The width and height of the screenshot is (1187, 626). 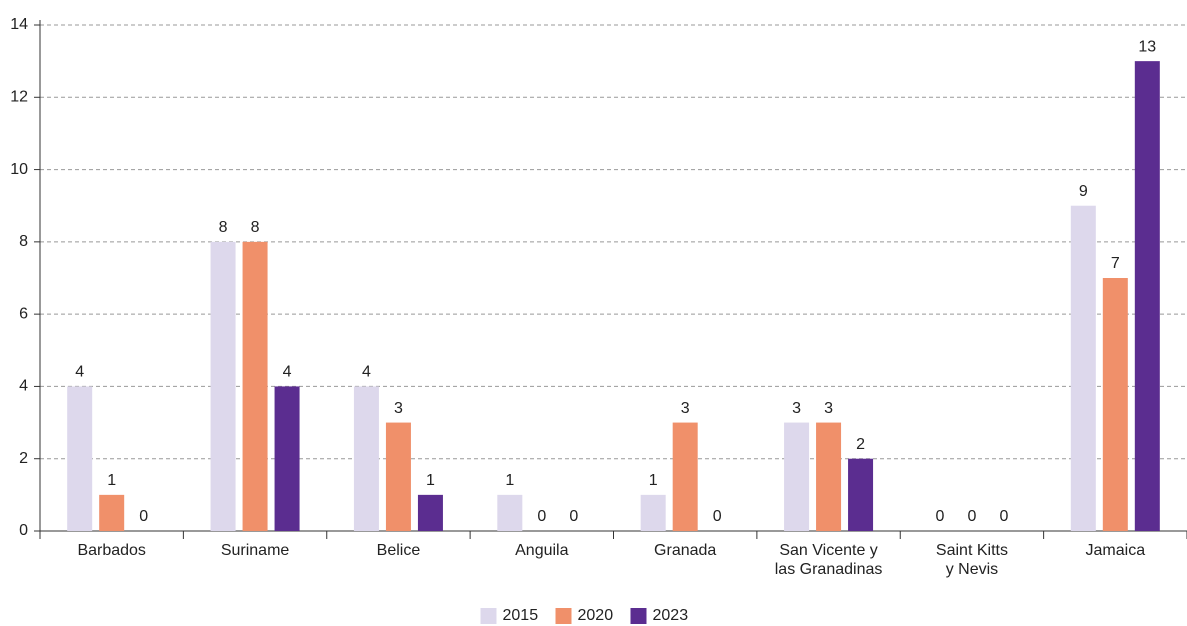 I want to click on y-tick-label: 6, so click(x=23, y=313).